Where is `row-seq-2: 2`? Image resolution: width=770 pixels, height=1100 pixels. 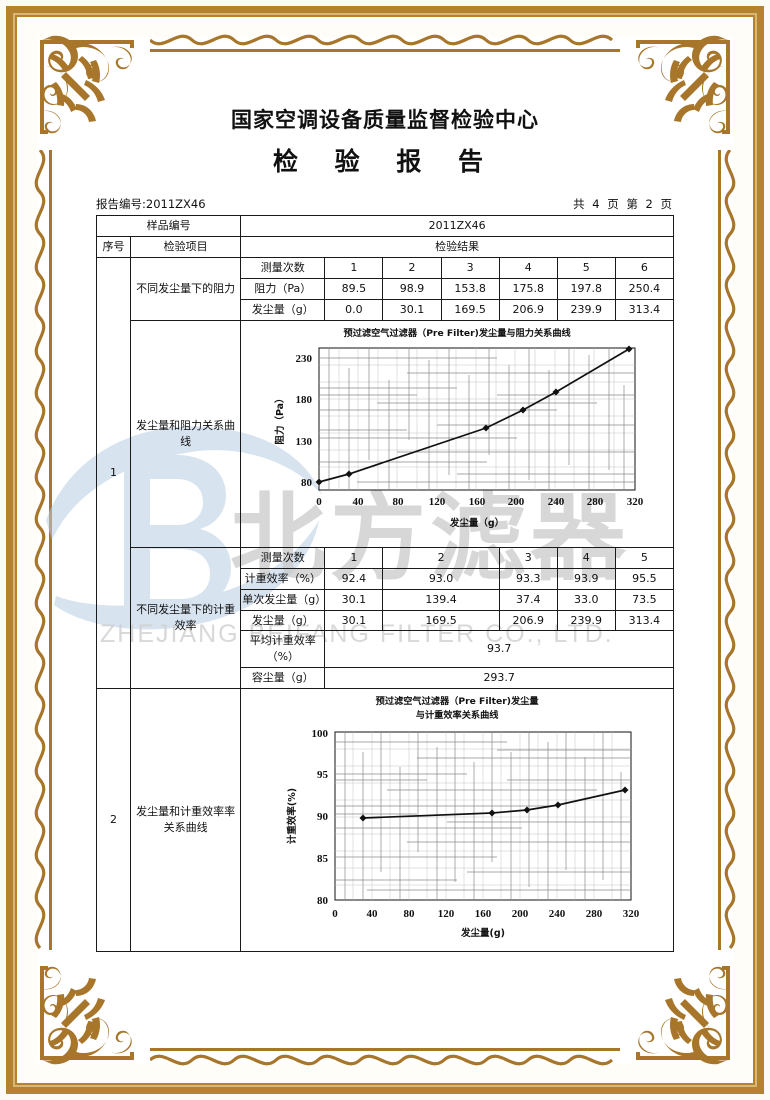
row-seq-2: 2 is located at coordinates (113, 820).